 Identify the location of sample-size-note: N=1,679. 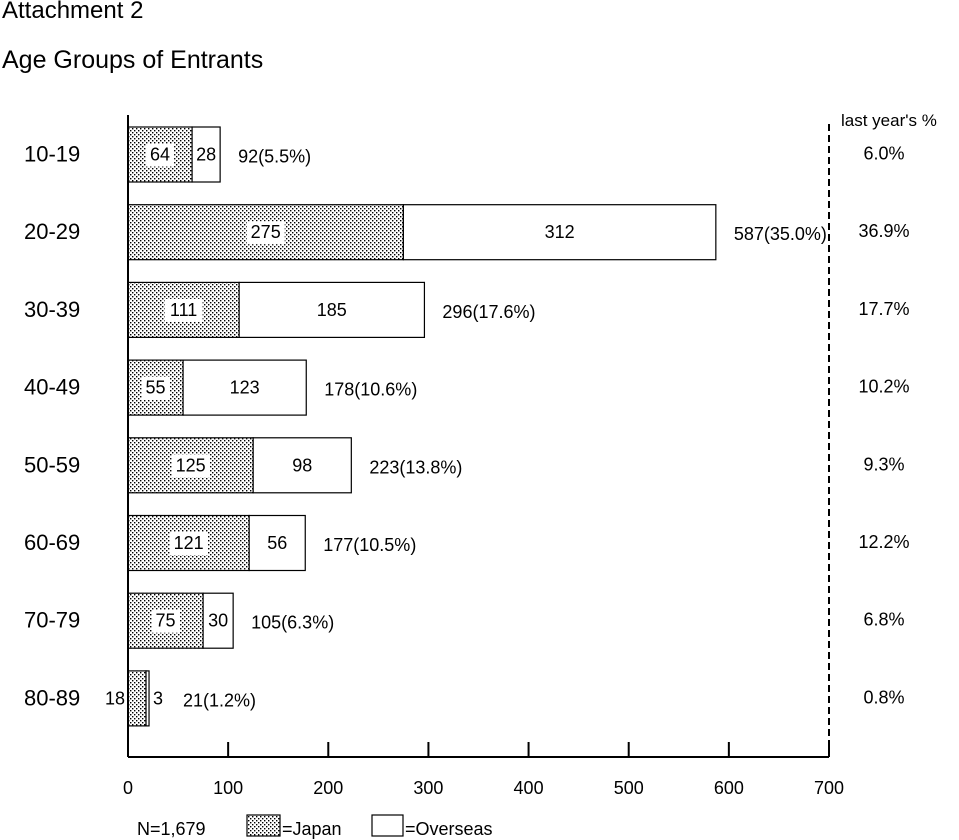
(171, 829).